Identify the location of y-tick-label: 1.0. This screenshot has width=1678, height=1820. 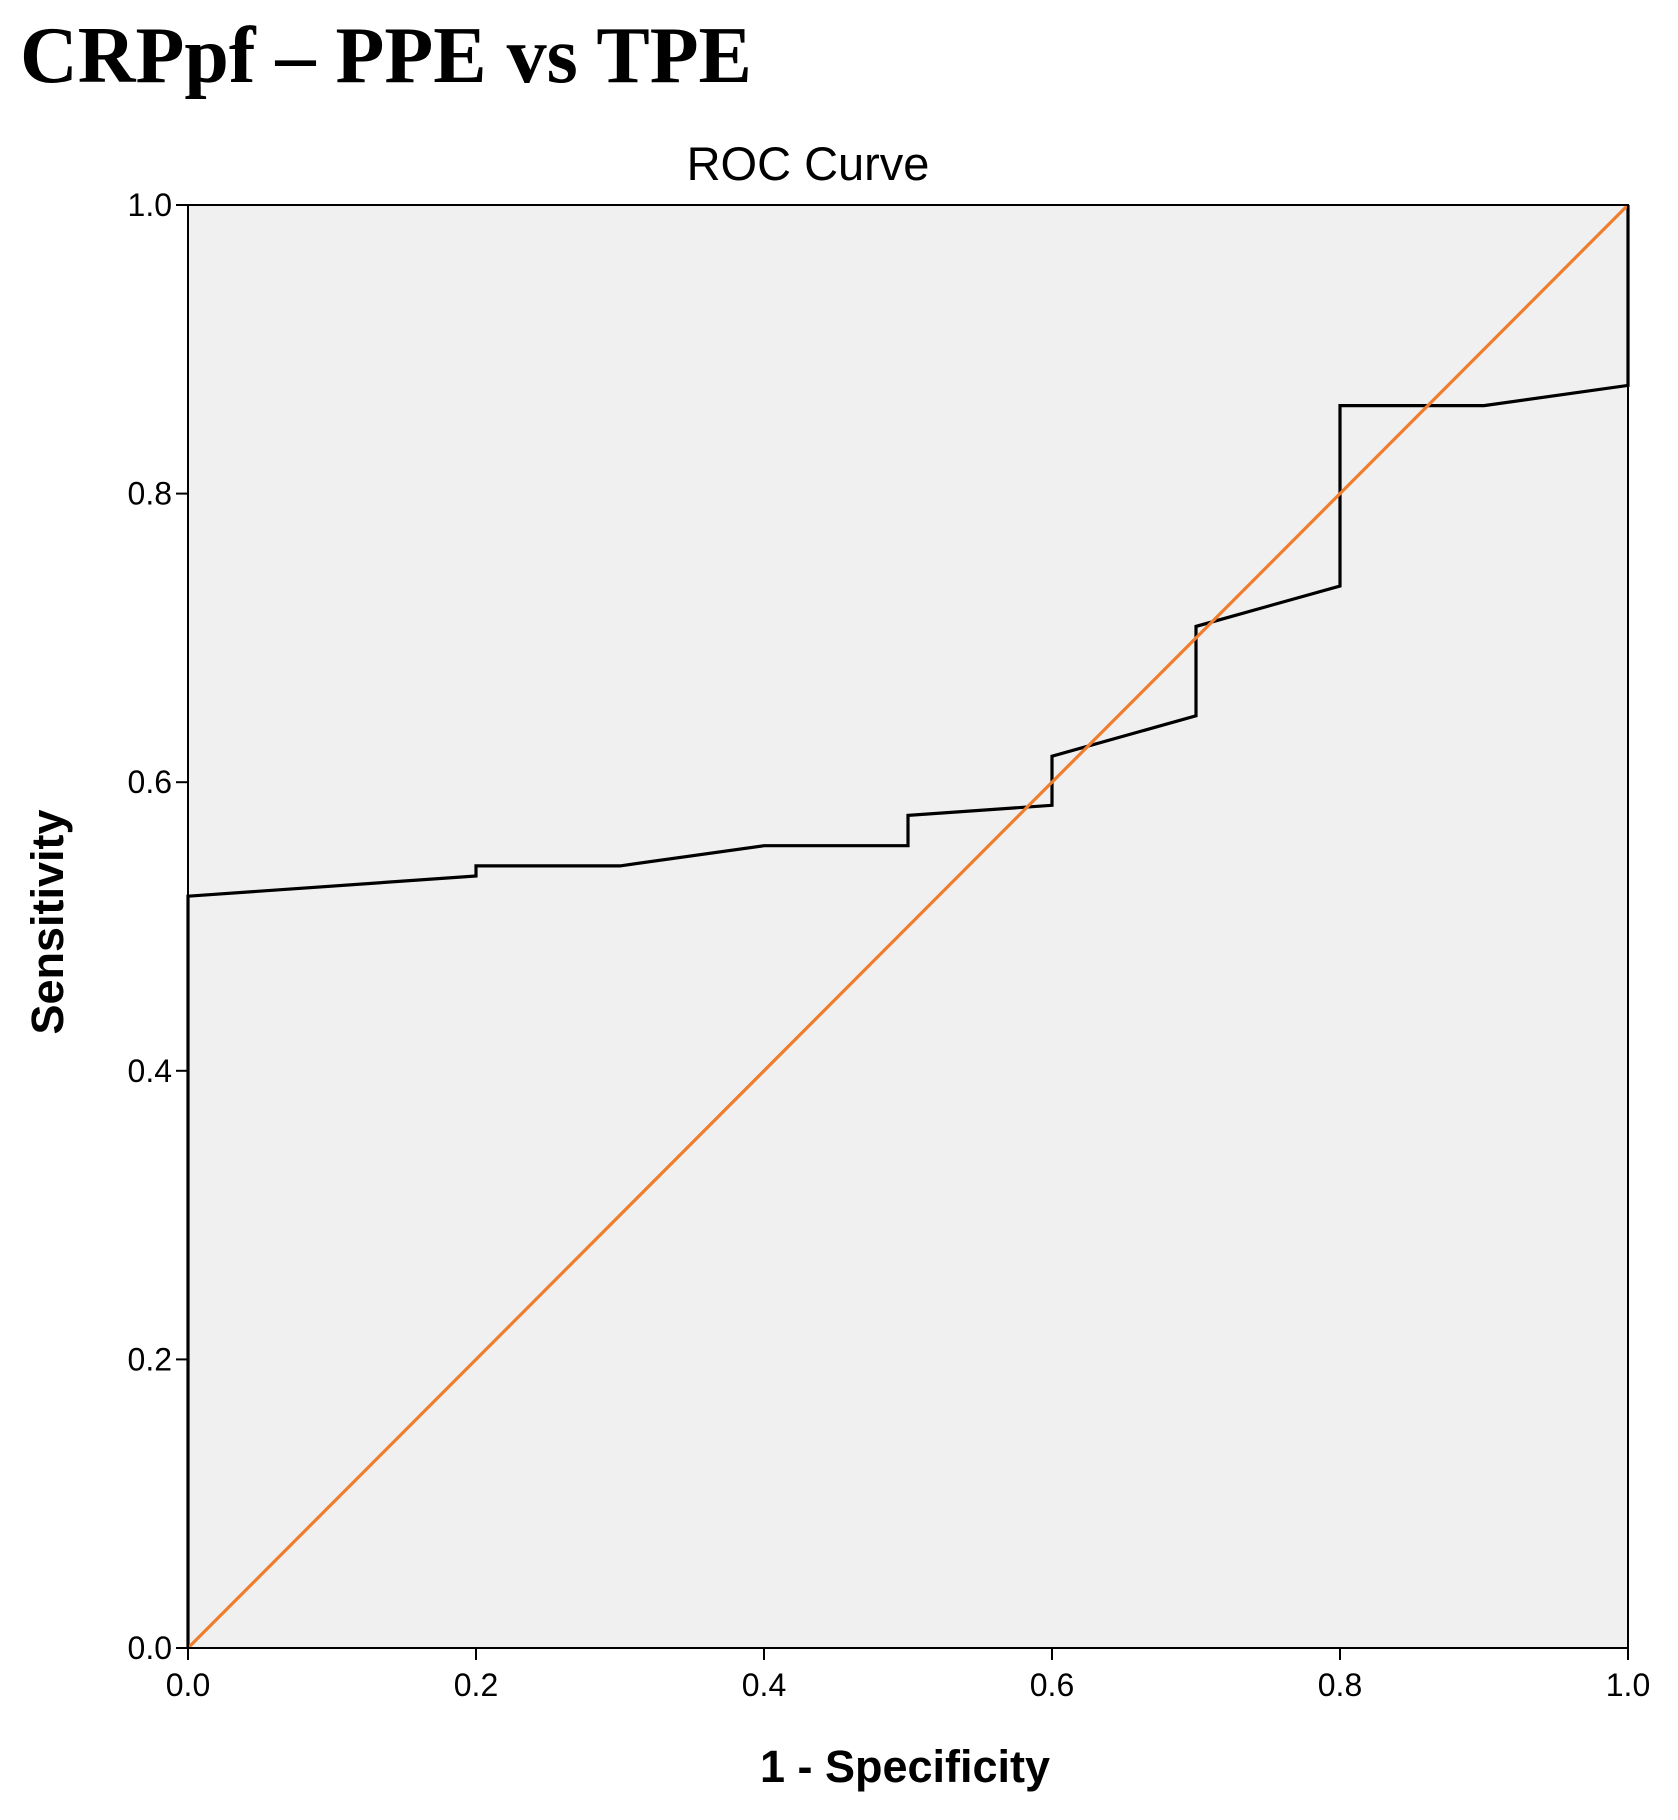
(150, 205).